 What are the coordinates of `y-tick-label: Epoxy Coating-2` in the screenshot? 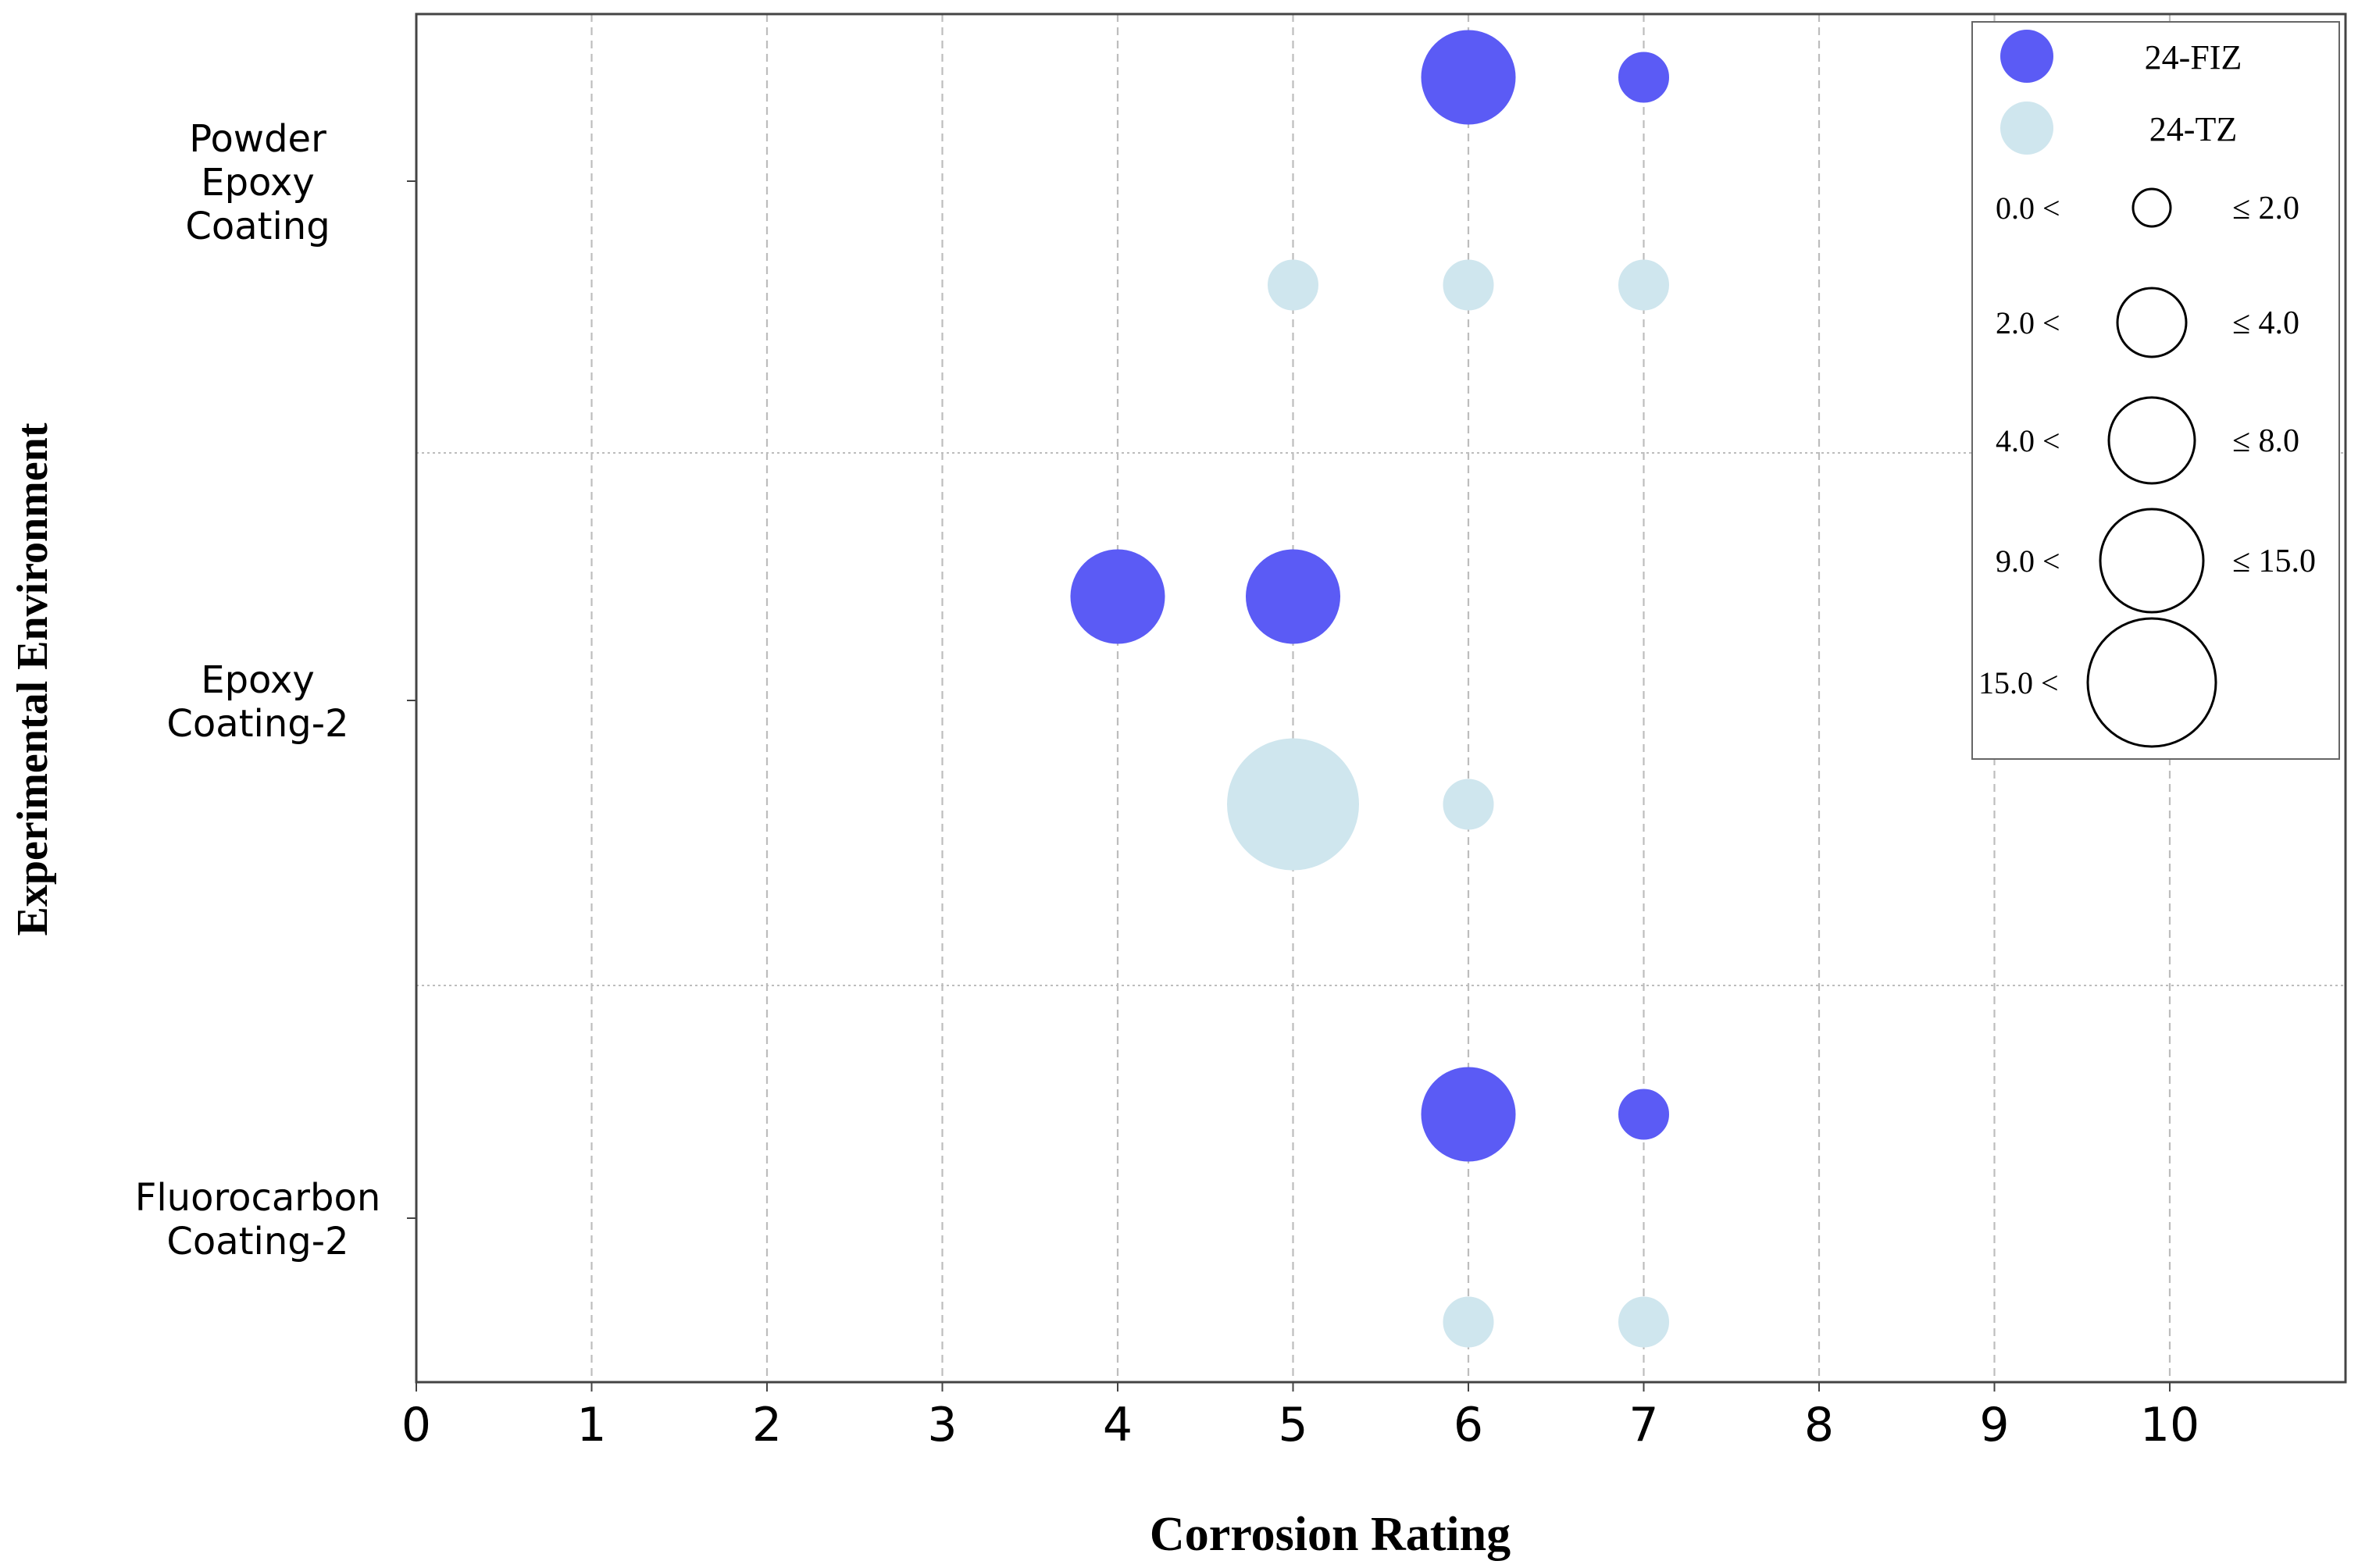 It's located at (257, 702).